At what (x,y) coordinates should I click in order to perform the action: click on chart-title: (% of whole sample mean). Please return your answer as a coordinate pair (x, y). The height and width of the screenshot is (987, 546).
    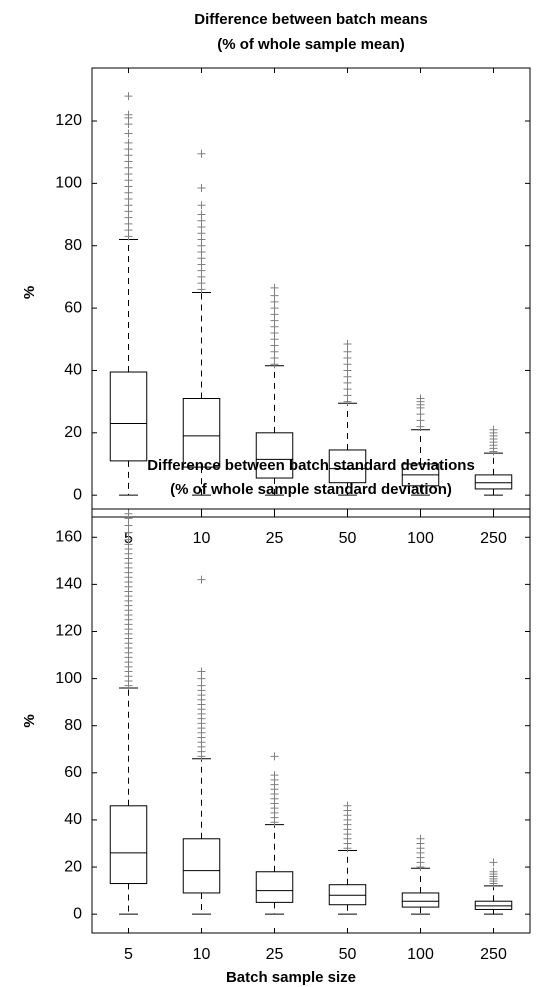
    Looking at the image, I should click on (311, 44).